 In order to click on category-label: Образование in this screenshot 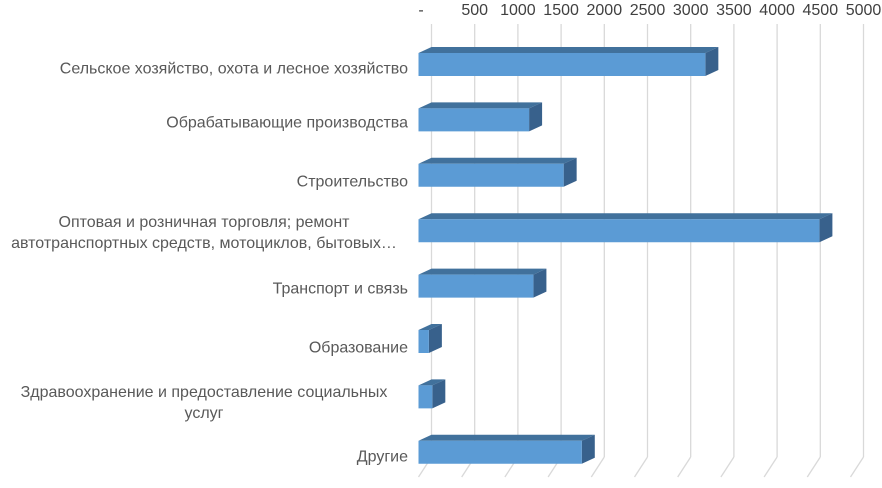, I will do `click(358, 348)`.